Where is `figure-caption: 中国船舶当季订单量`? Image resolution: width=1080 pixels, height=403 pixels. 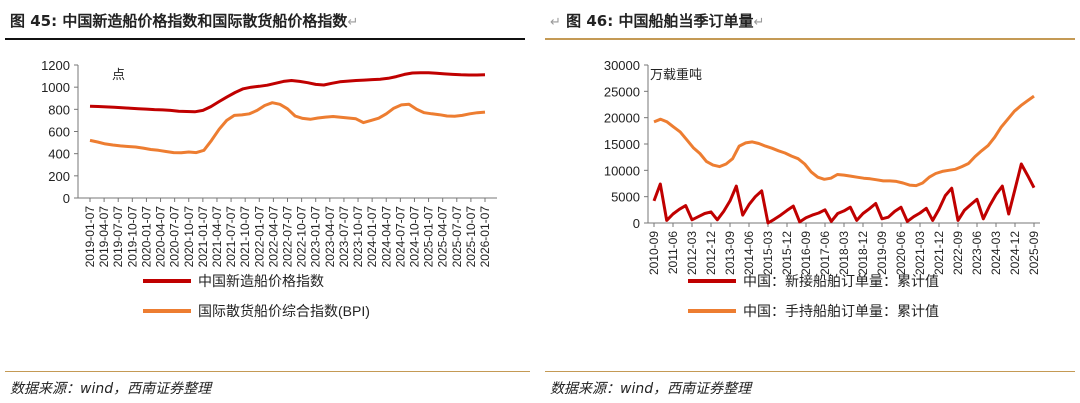
figure-caption: 中国船舶当季订单量 is located at coordinates (686, 21).